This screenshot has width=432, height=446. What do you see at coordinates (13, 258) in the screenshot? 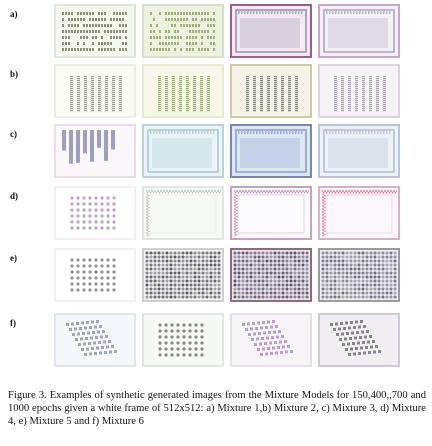
I see `row-label: e)` at bounding box center [13, 258].